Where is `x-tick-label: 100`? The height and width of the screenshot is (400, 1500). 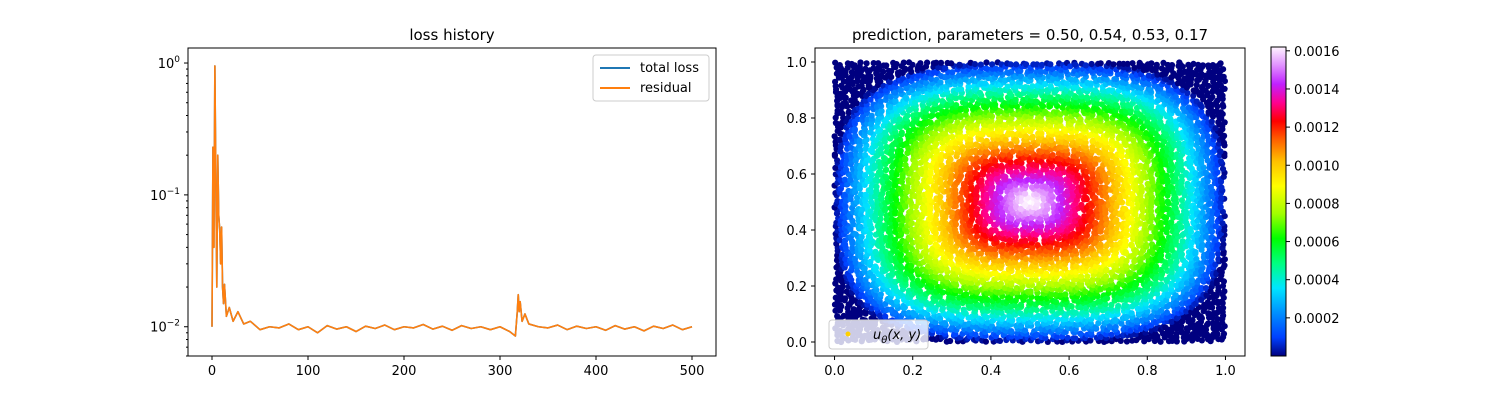 x-tick-label: 100 is located at coordinates (308, 371).